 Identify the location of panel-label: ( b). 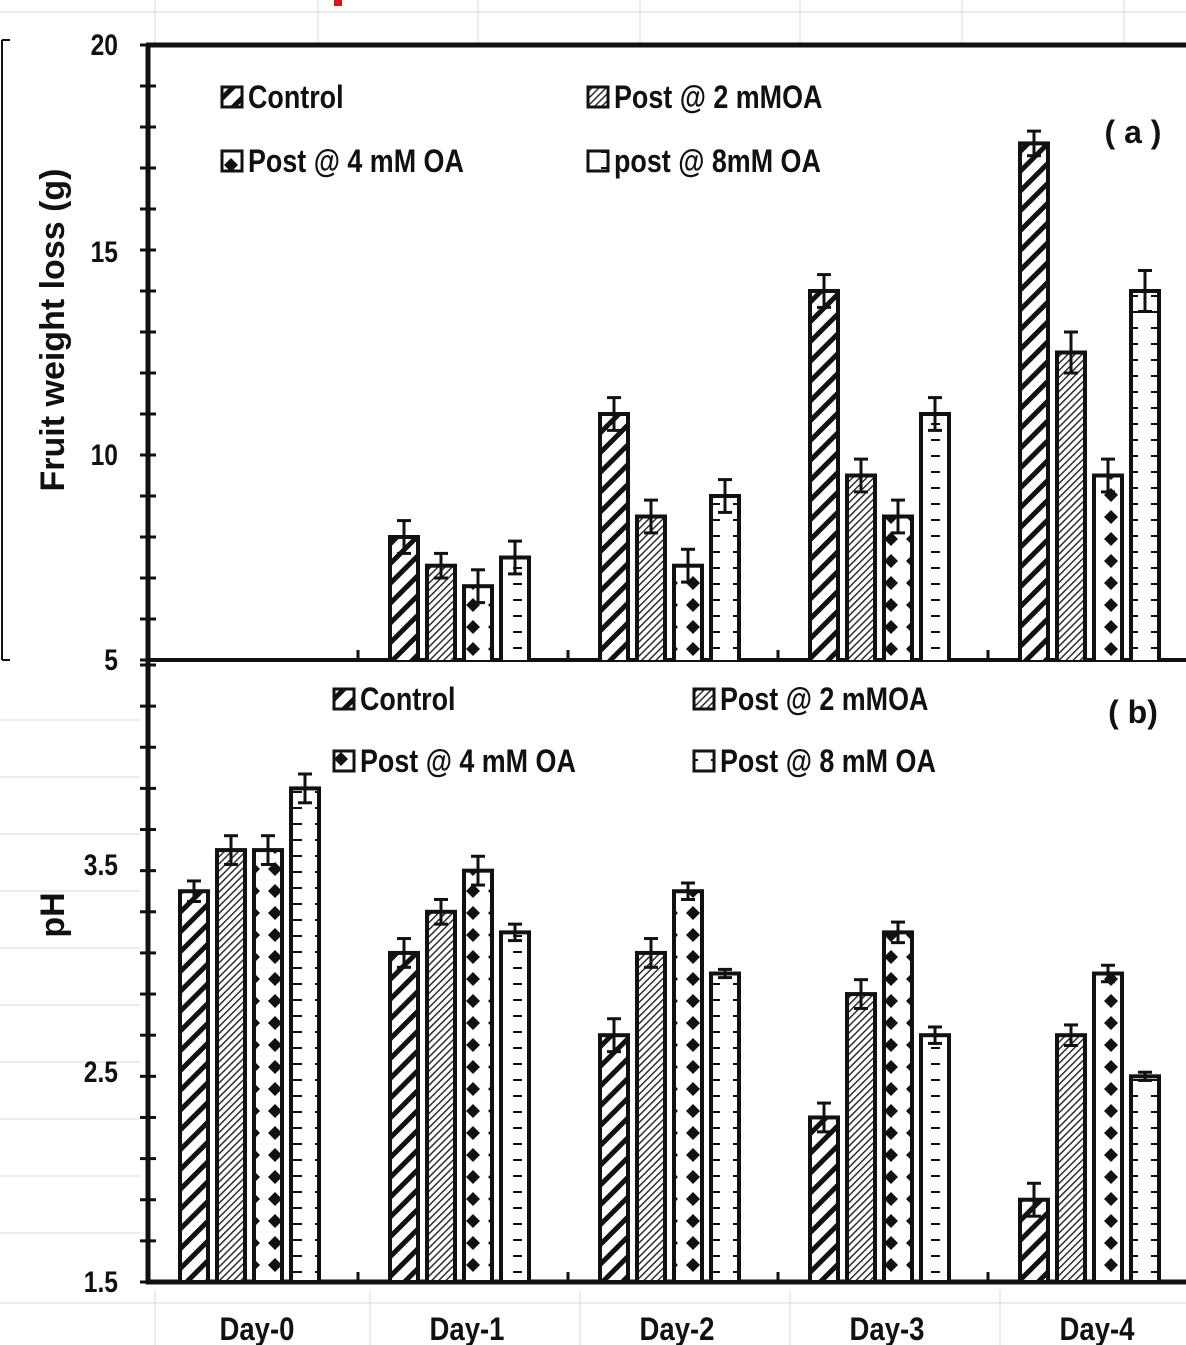
(1133, 712).